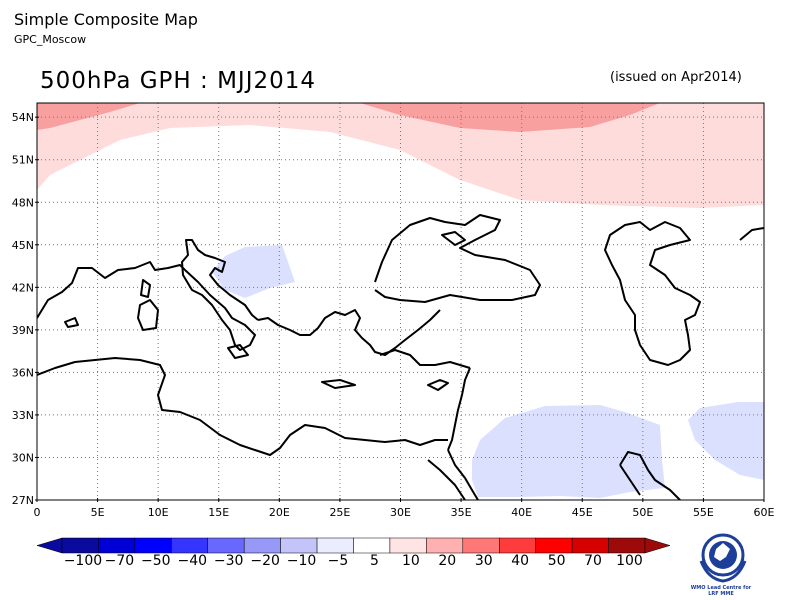  What do you see at coordinates (703, 512) in the screenshot?
I see `lon-tick-label: 55E` at bounding box center [703, 512].